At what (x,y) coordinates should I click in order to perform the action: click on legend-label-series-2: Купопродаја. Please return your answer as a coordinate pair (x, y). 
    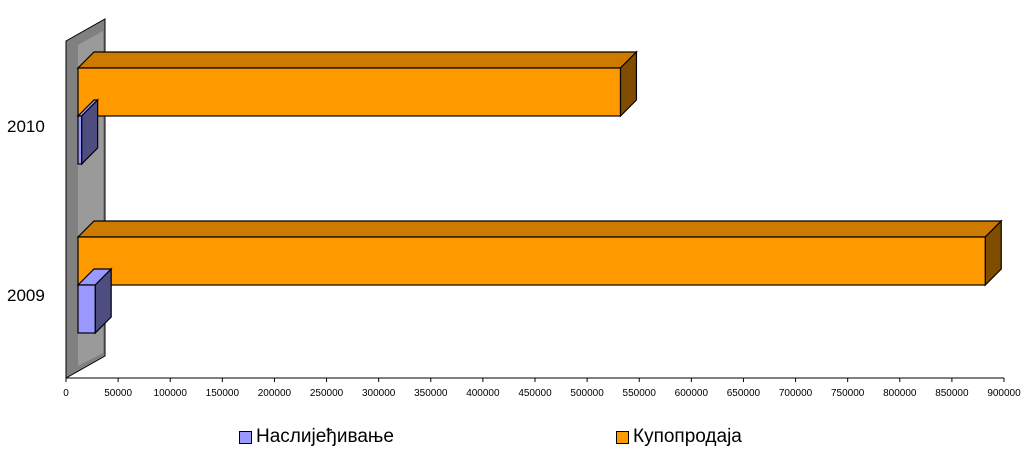
    Looking at the image, I should click on (687, 436).